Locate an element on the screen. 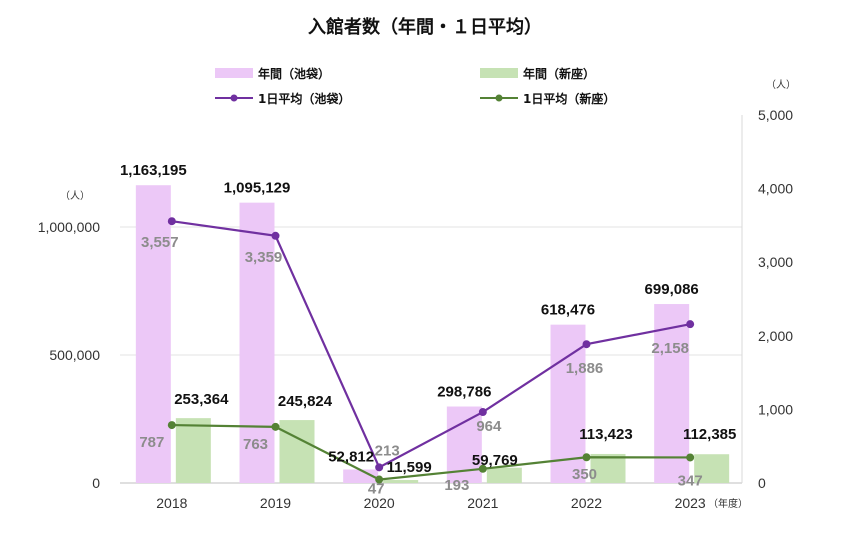 The width and height of the screenshot is (850, 550). point-niiza-2018 is located at coordinates (171, 425).